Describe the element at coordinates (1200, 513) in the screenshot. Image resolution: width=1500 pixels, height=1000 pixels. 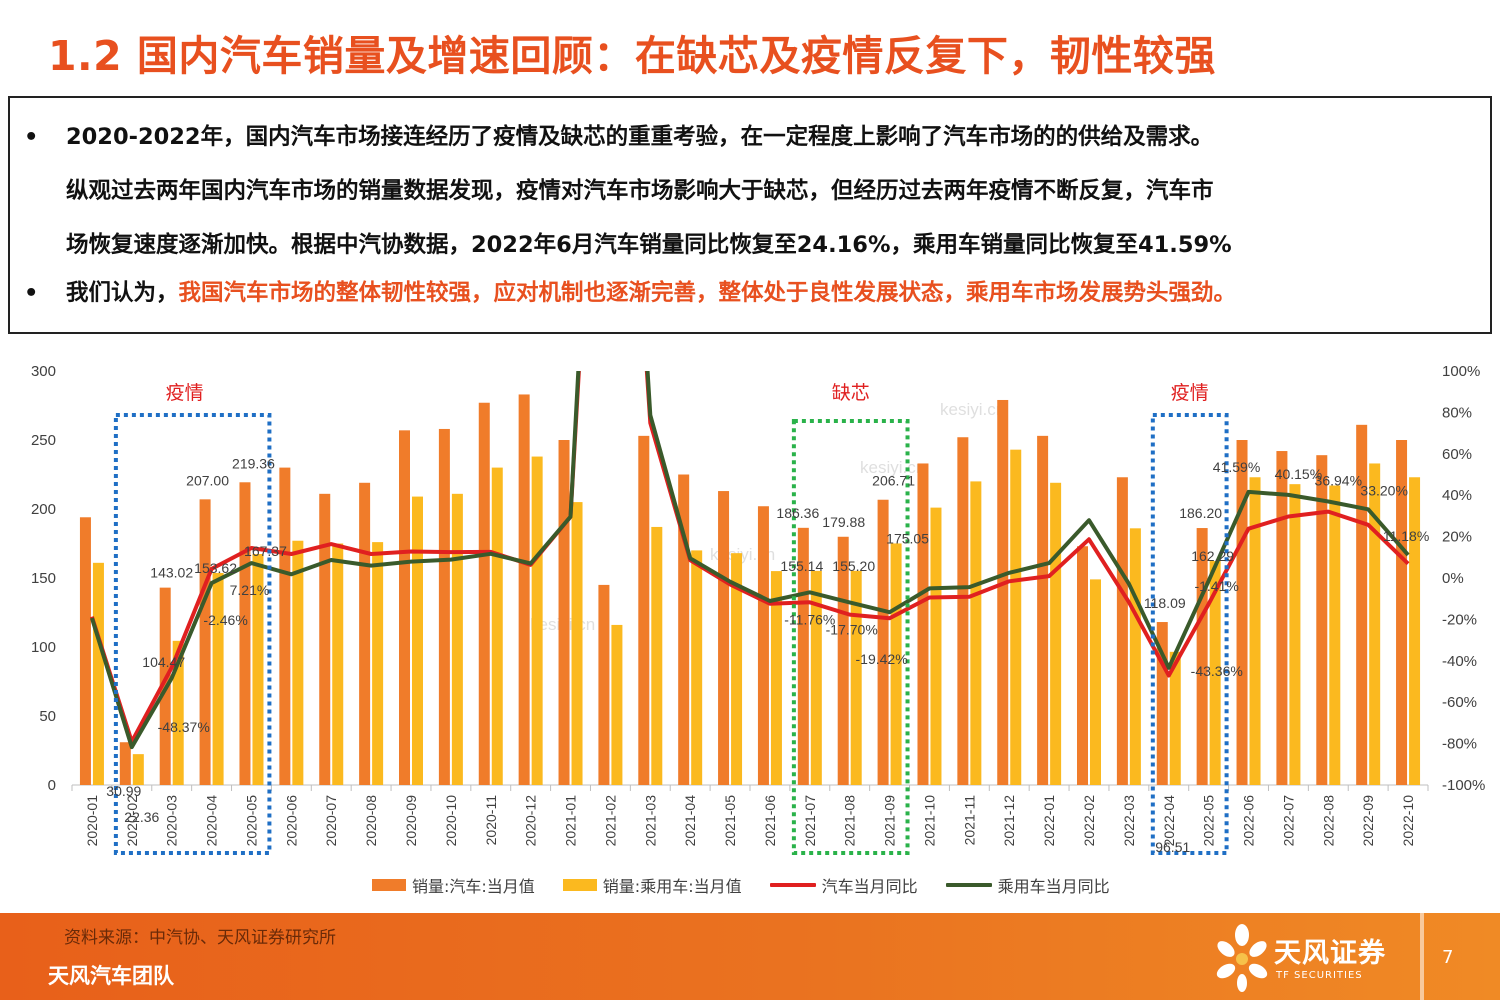
I see `bar-value-label: 186.20` at that location.